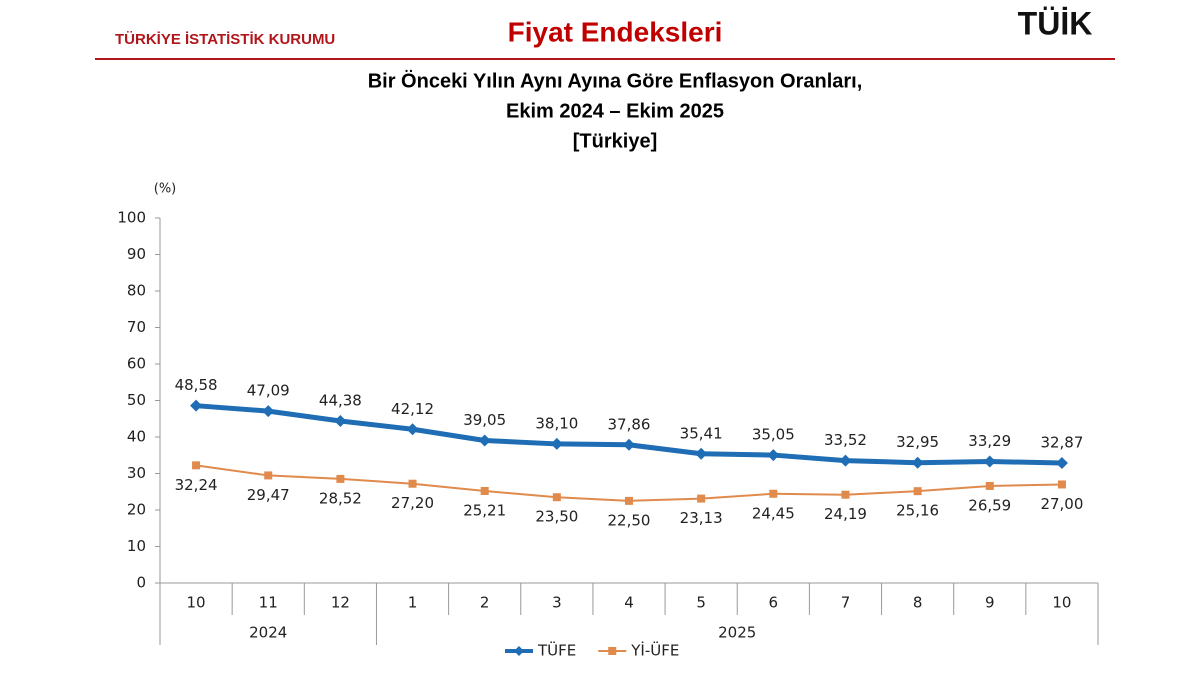 This screenshot has width=1200, height=675. What do you see at coordinates (917, 442) in the screenshot?
I see `value-label: 32,95` at bounding box center [917, 442].